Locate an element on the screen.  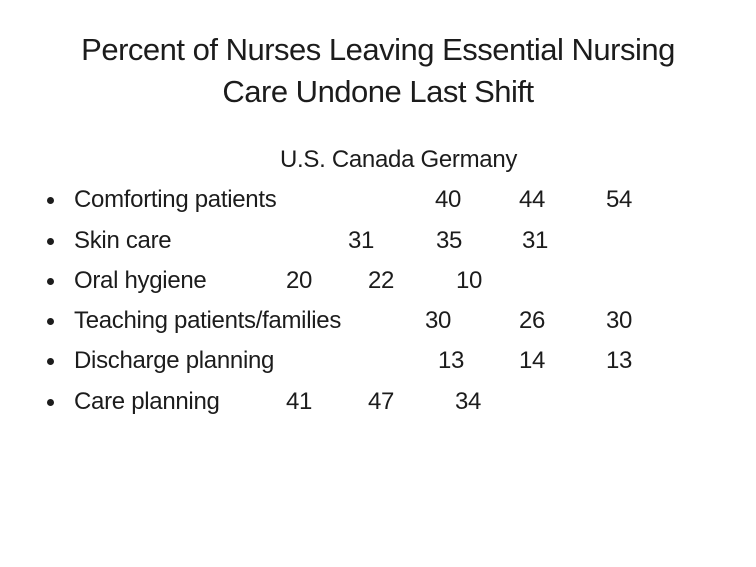
row-value-germany: 13 is located at coordinates (619, 361).